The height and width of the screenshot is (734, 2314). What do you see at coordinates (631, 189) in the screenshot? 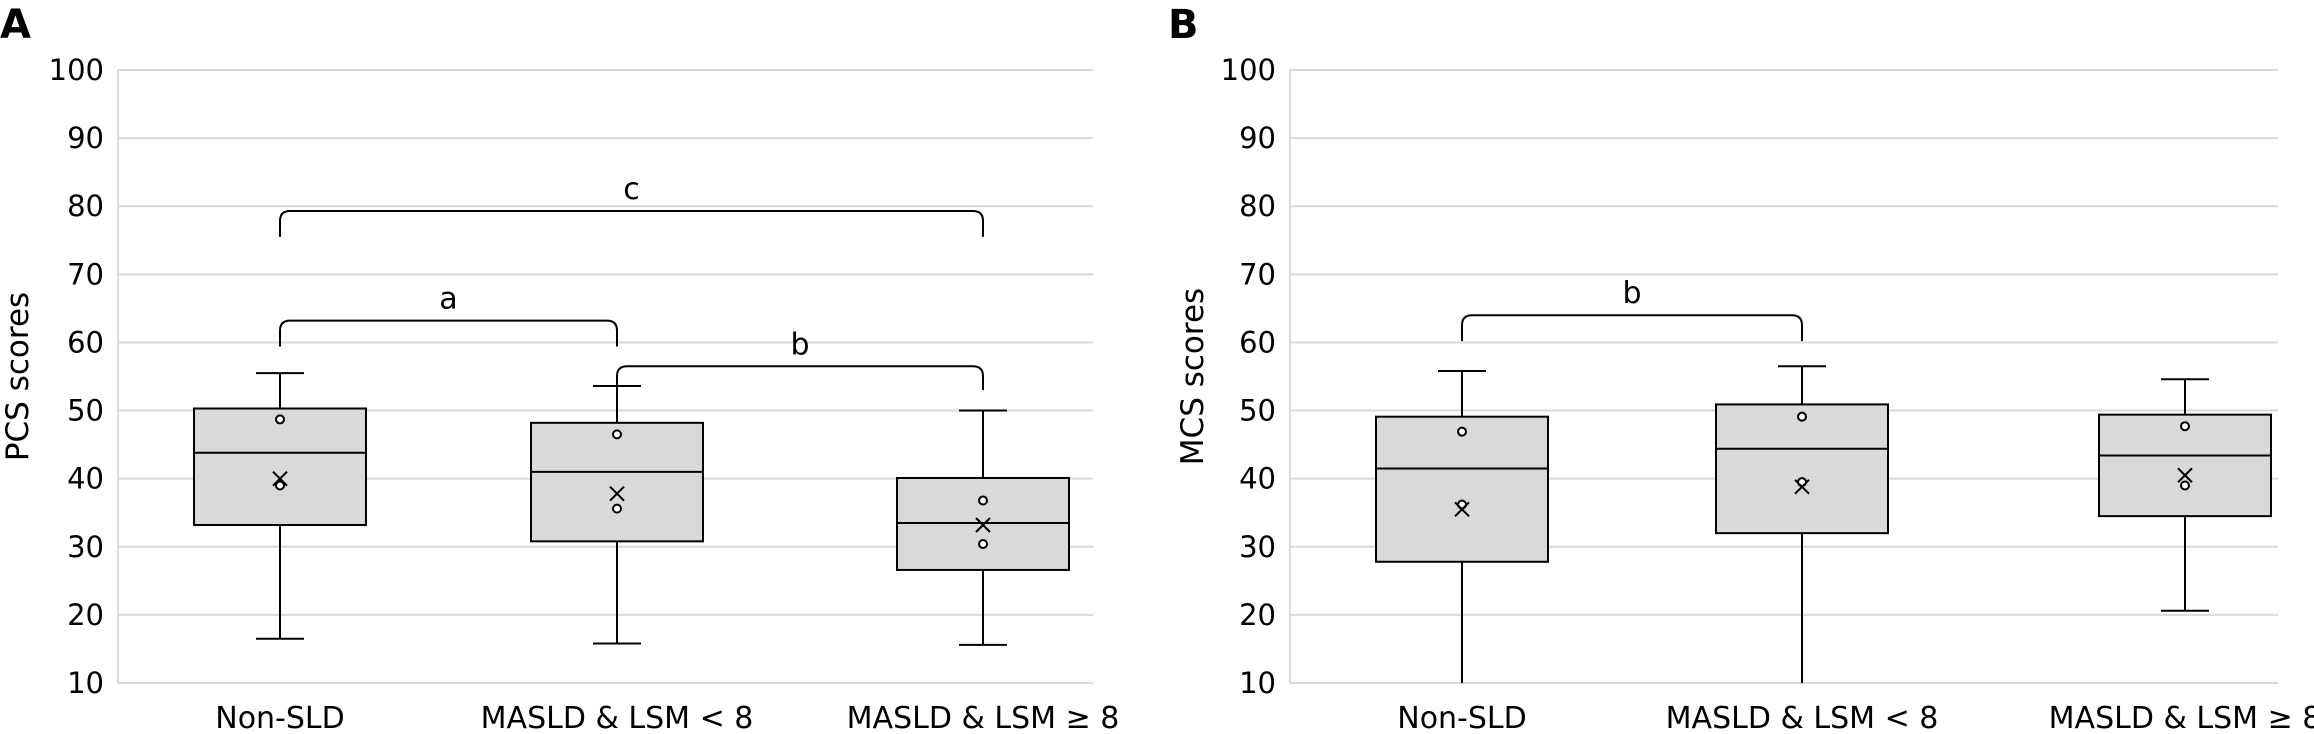
I see `significance-label: c` at bounding box center [631, 189].